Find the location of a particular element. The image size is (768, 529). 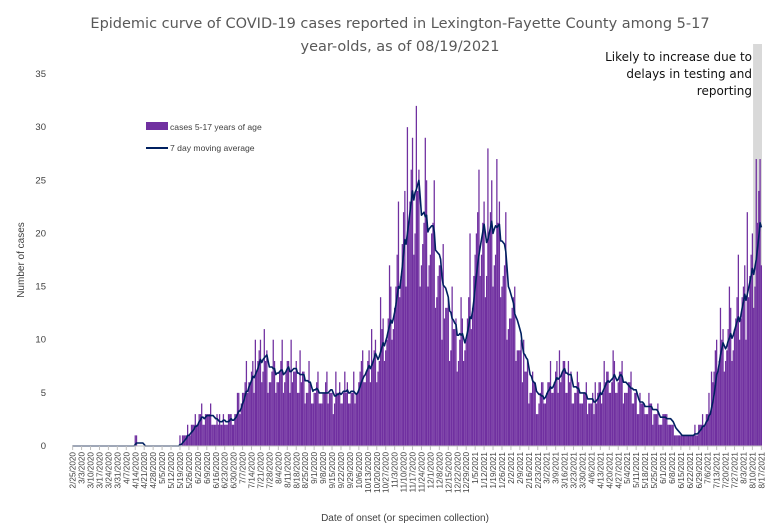

x-tick-label: 6/15/2021 is located at coordinates (681, 470).